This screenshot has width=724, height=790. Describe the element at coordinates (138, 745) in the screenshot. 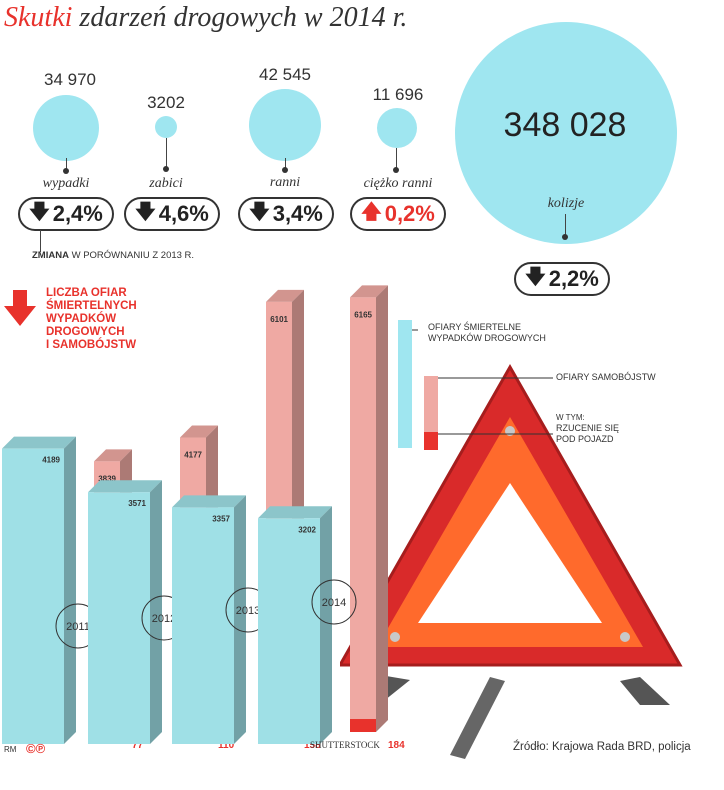

I see `value-label-under-vehicle: 77` at that location.